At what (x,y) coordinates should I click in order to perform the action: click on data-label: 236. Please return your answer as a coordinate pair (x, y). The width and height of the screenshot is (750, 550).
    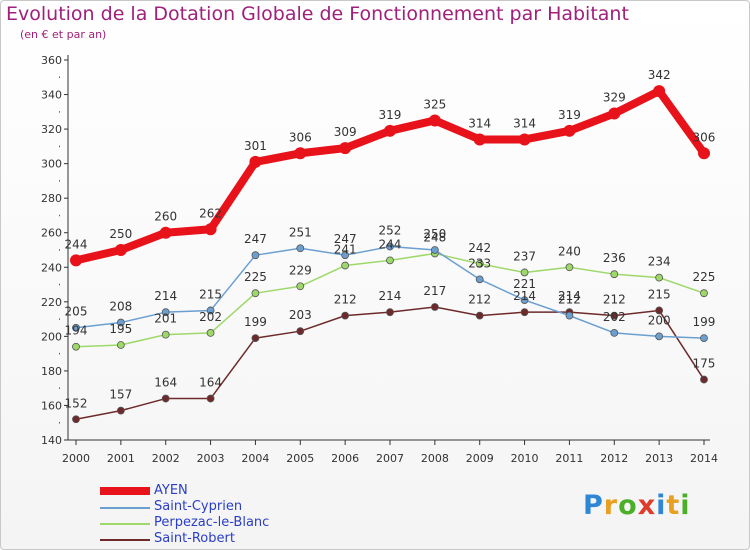
    Looking at the image, I should click on (614, 258).